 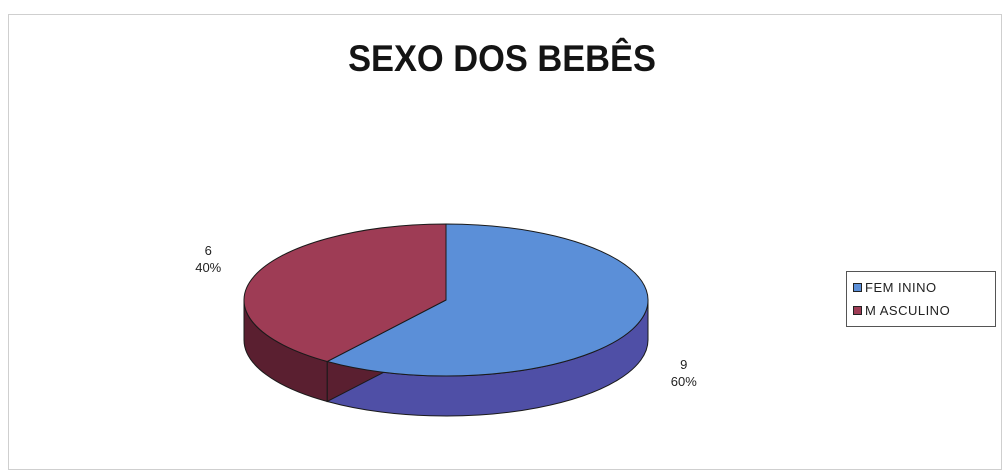 I want to click on pie-slice-feminino, so click(x=487, y=300).